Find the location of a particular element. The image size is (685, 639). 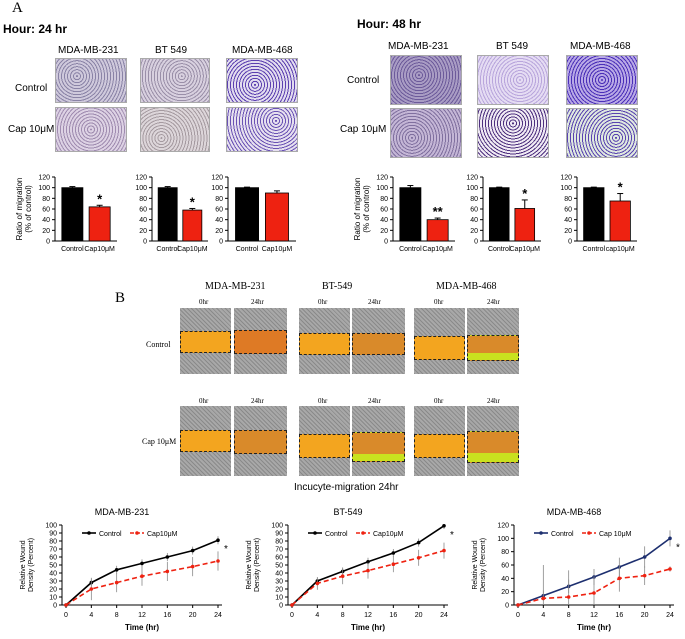

x-tick-label: Control is located at coordinates (167, 249).